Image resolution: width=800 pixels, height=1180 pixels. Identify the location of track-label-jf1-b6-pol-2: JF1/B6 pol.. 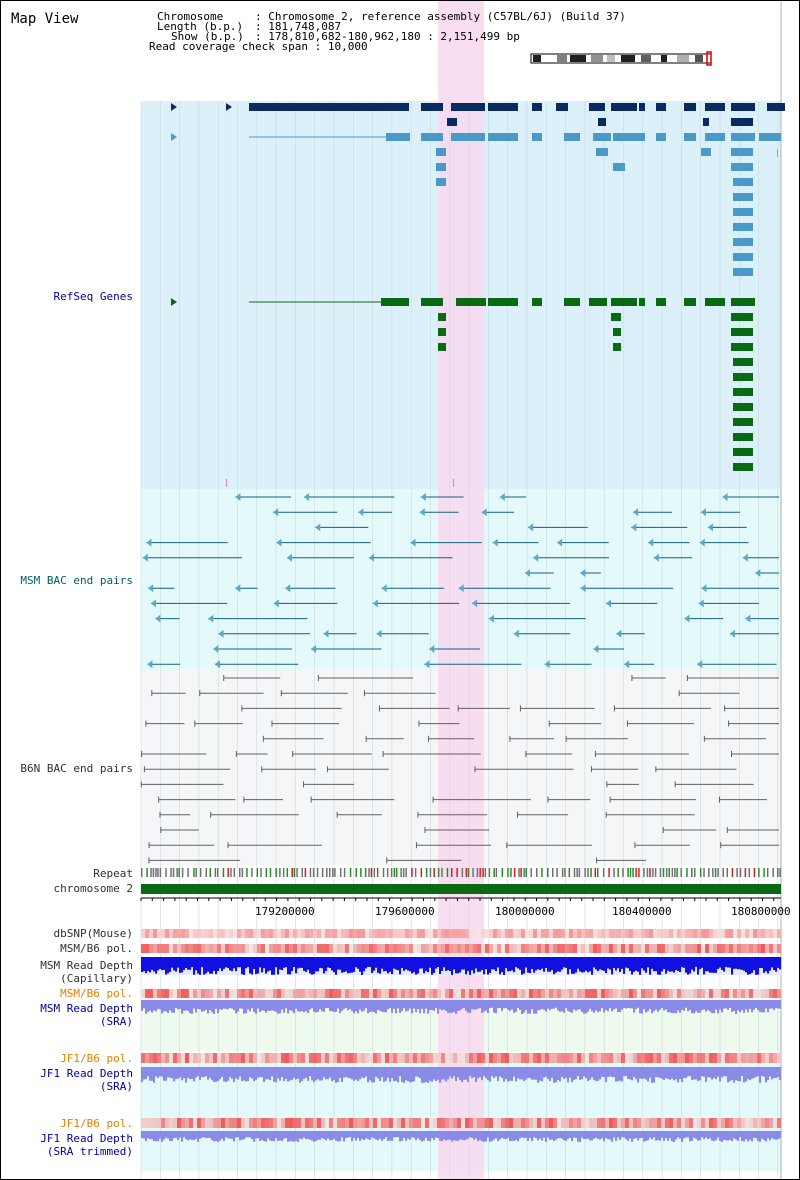
(96, 1123).